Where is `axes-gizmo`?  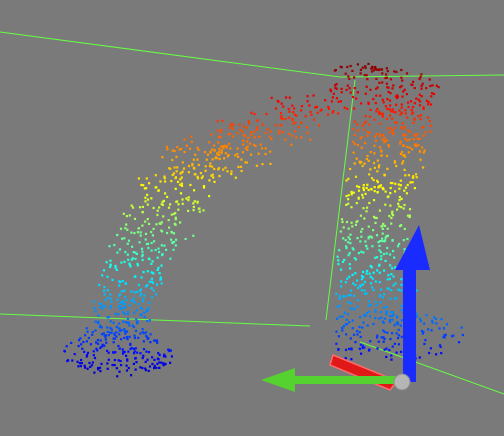
axes-gizmo is located at coordinates (345, 308).